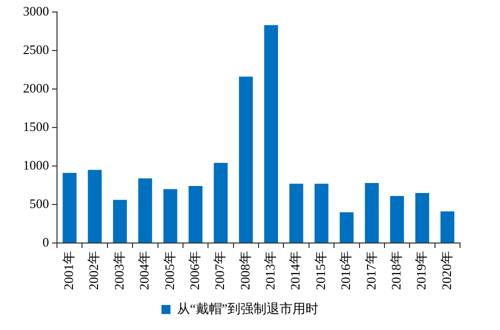 The image size is (500, 330). I want to click on x-tick-label: 2019年, so click(421, 270).